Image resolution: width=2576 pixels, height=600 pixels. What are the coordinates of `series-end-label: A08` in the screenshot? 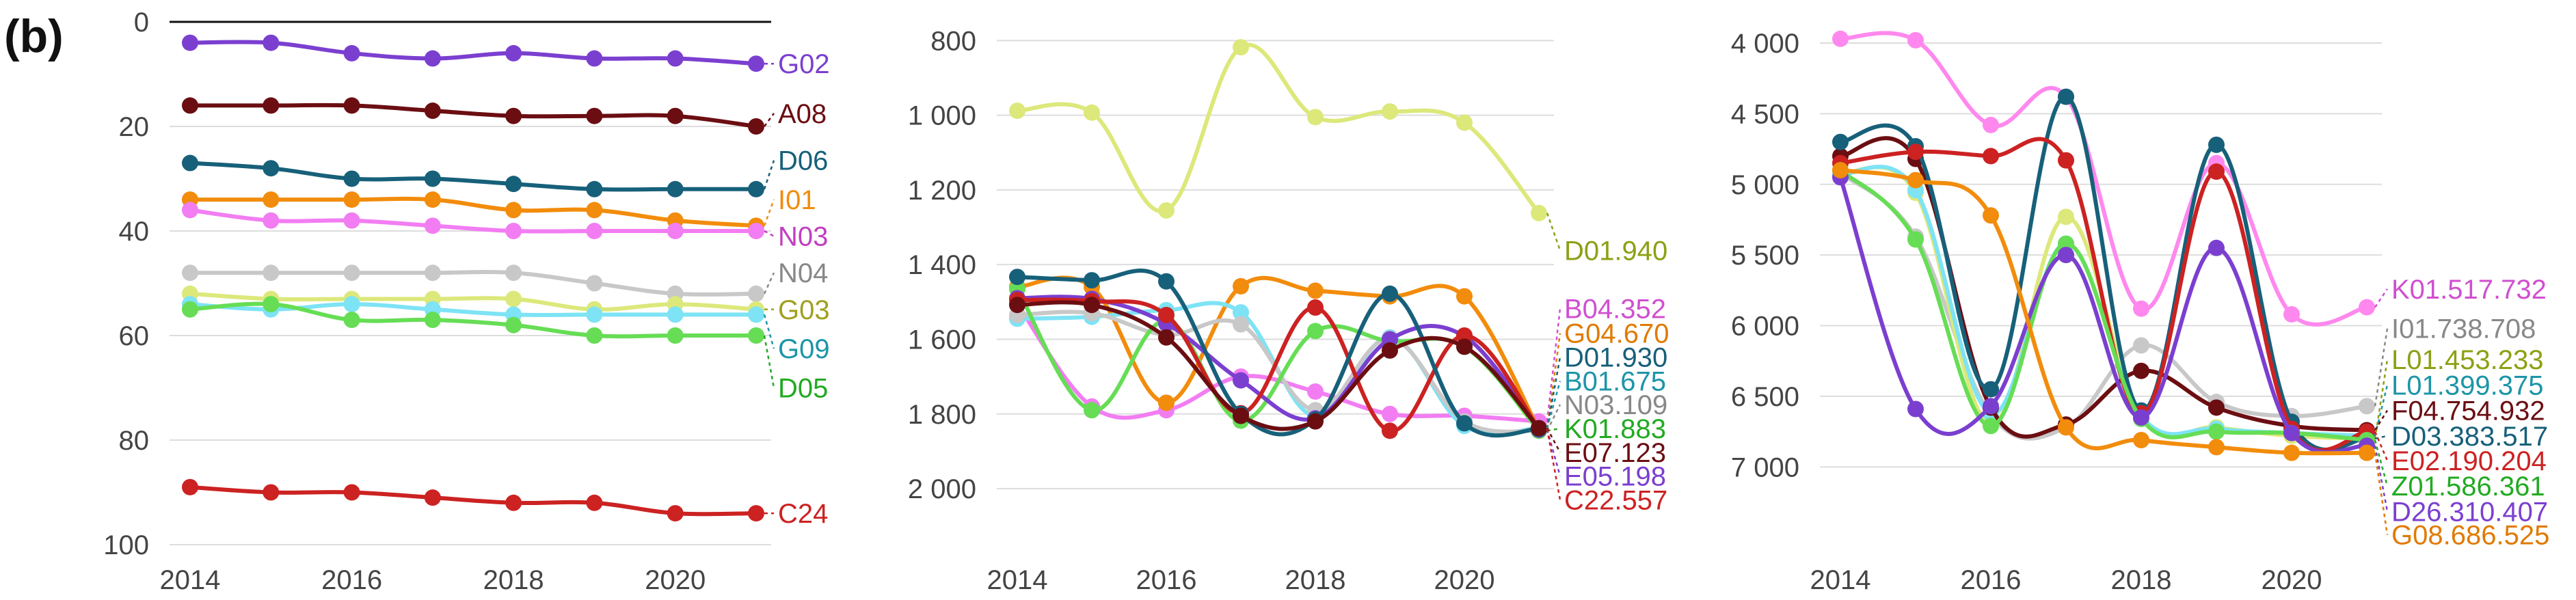 It's located at (802, 114).